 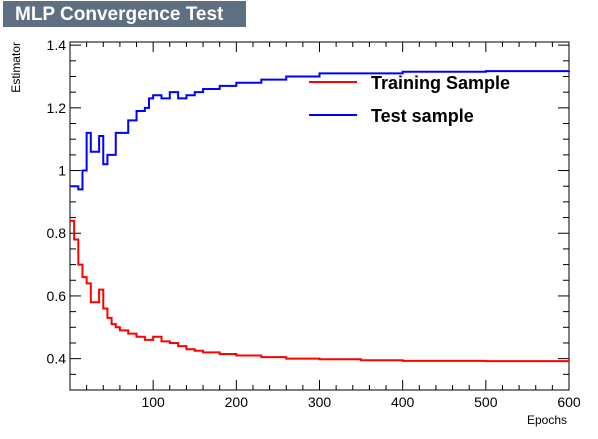 I want to click on legend: Training Sample Test sample, so click(x=409, y=99).